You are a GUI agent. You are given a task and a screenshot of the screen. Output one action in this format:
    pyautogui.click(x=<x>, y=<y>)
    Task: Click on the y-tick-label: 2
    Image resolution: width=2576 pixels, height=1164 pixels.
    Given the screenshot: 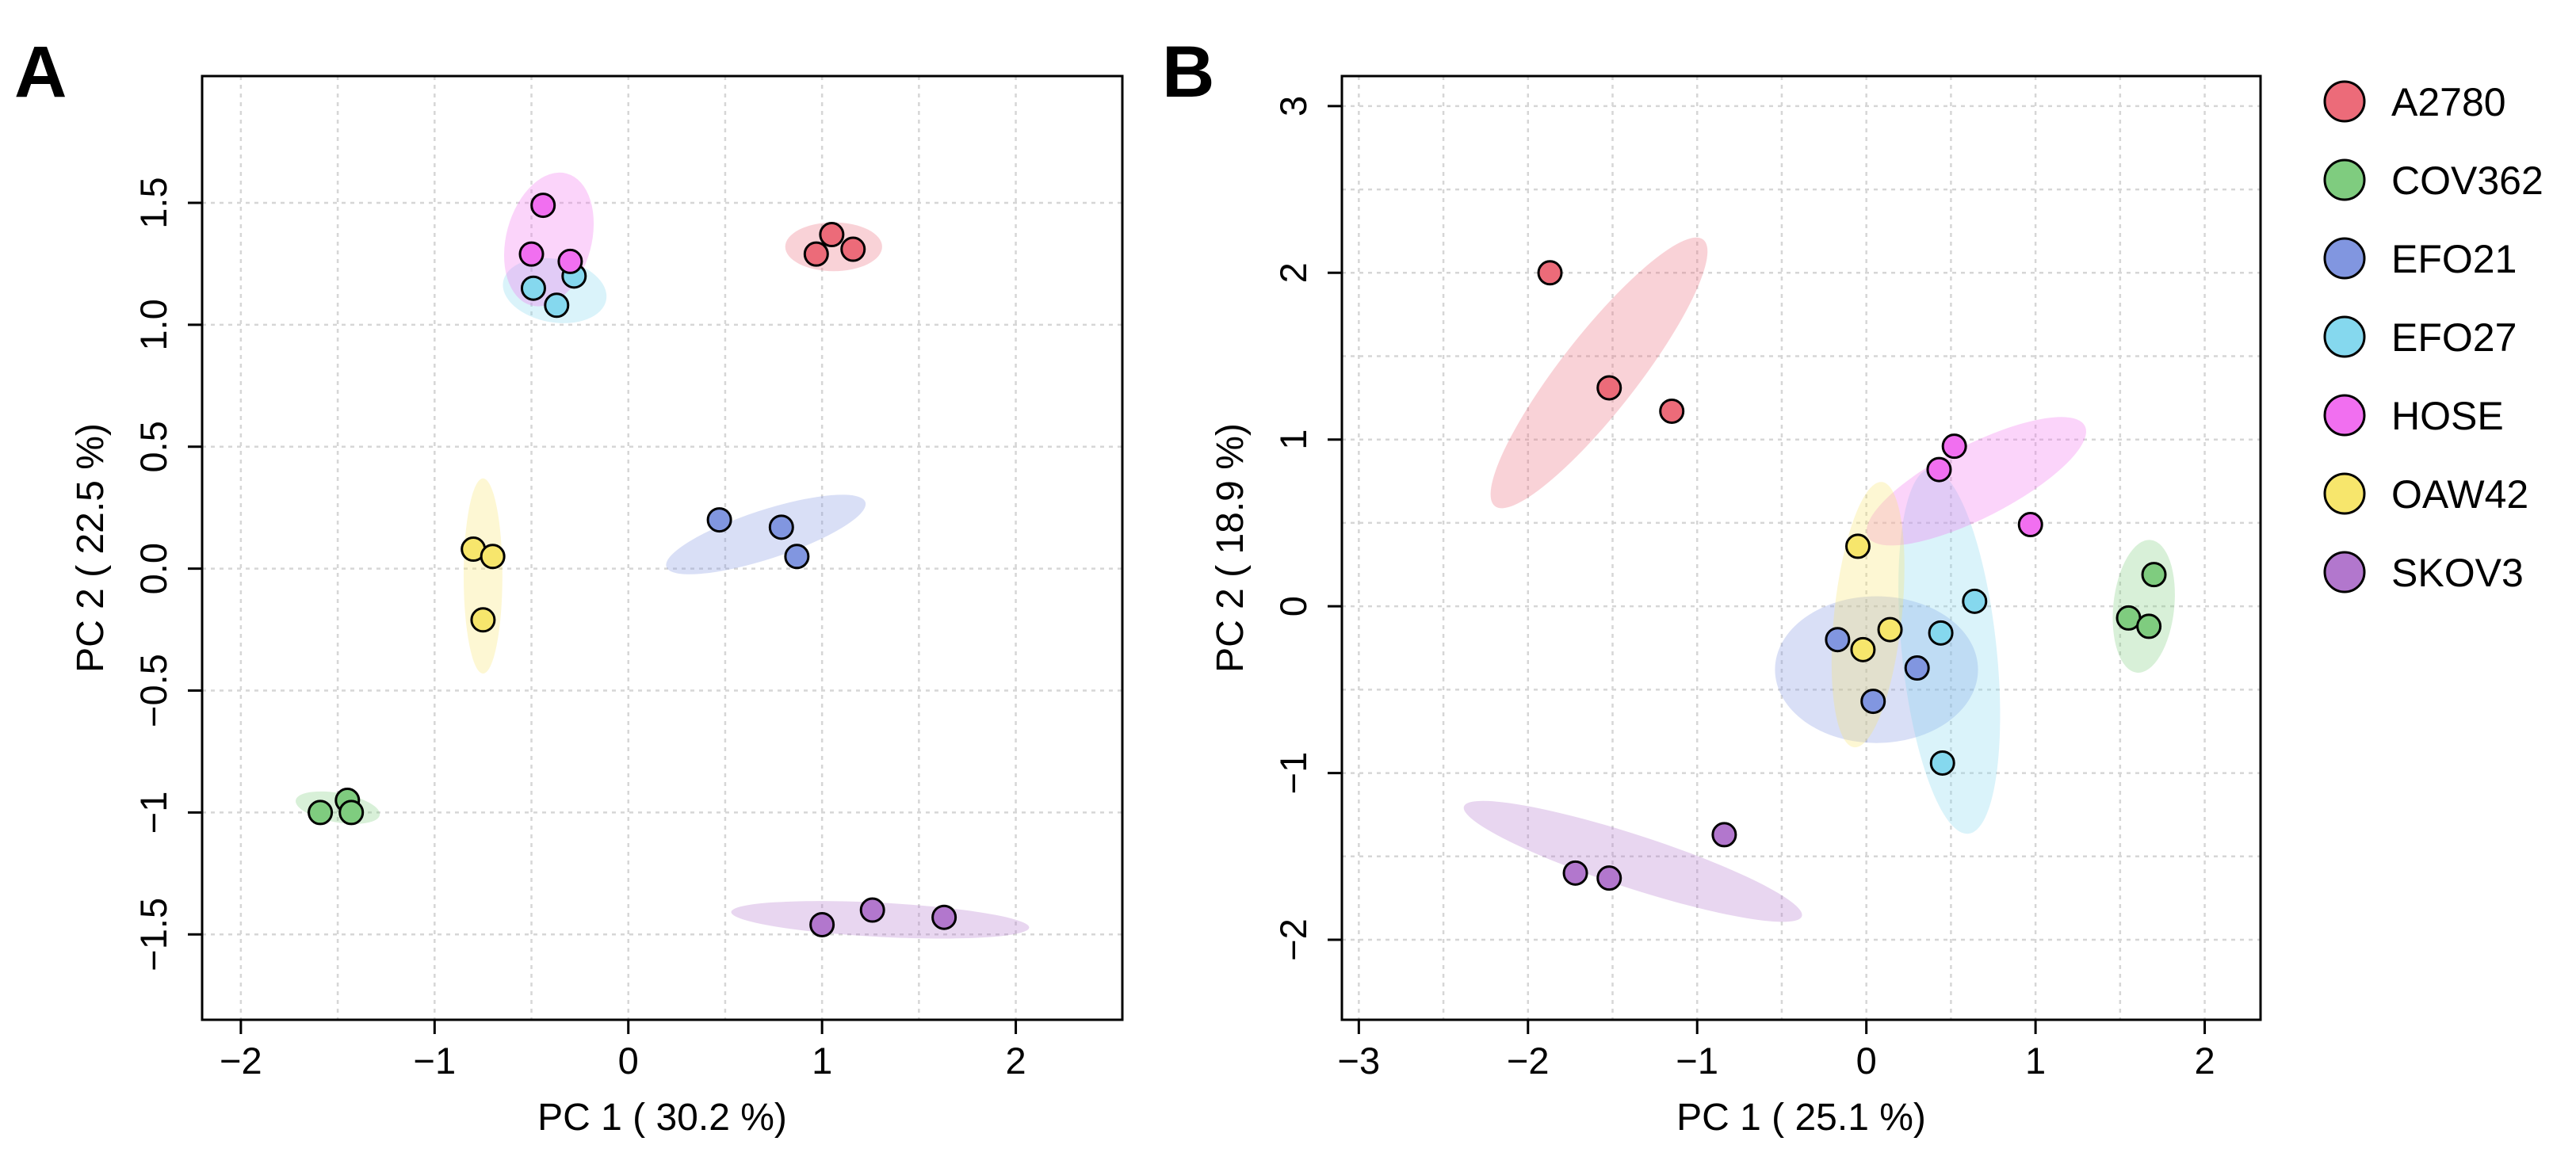 What is the action you would take?
    pyautogui.click(x=1293, y=272)
    